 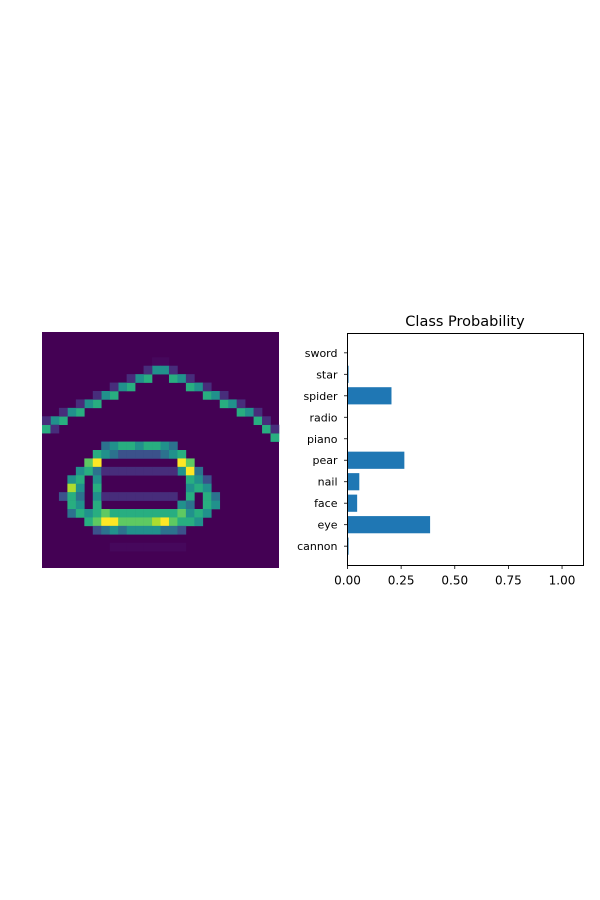 What do you see at coordinates (352, 503) in the screenshot?
I see `bar-face` at bounding box center [352, 503].